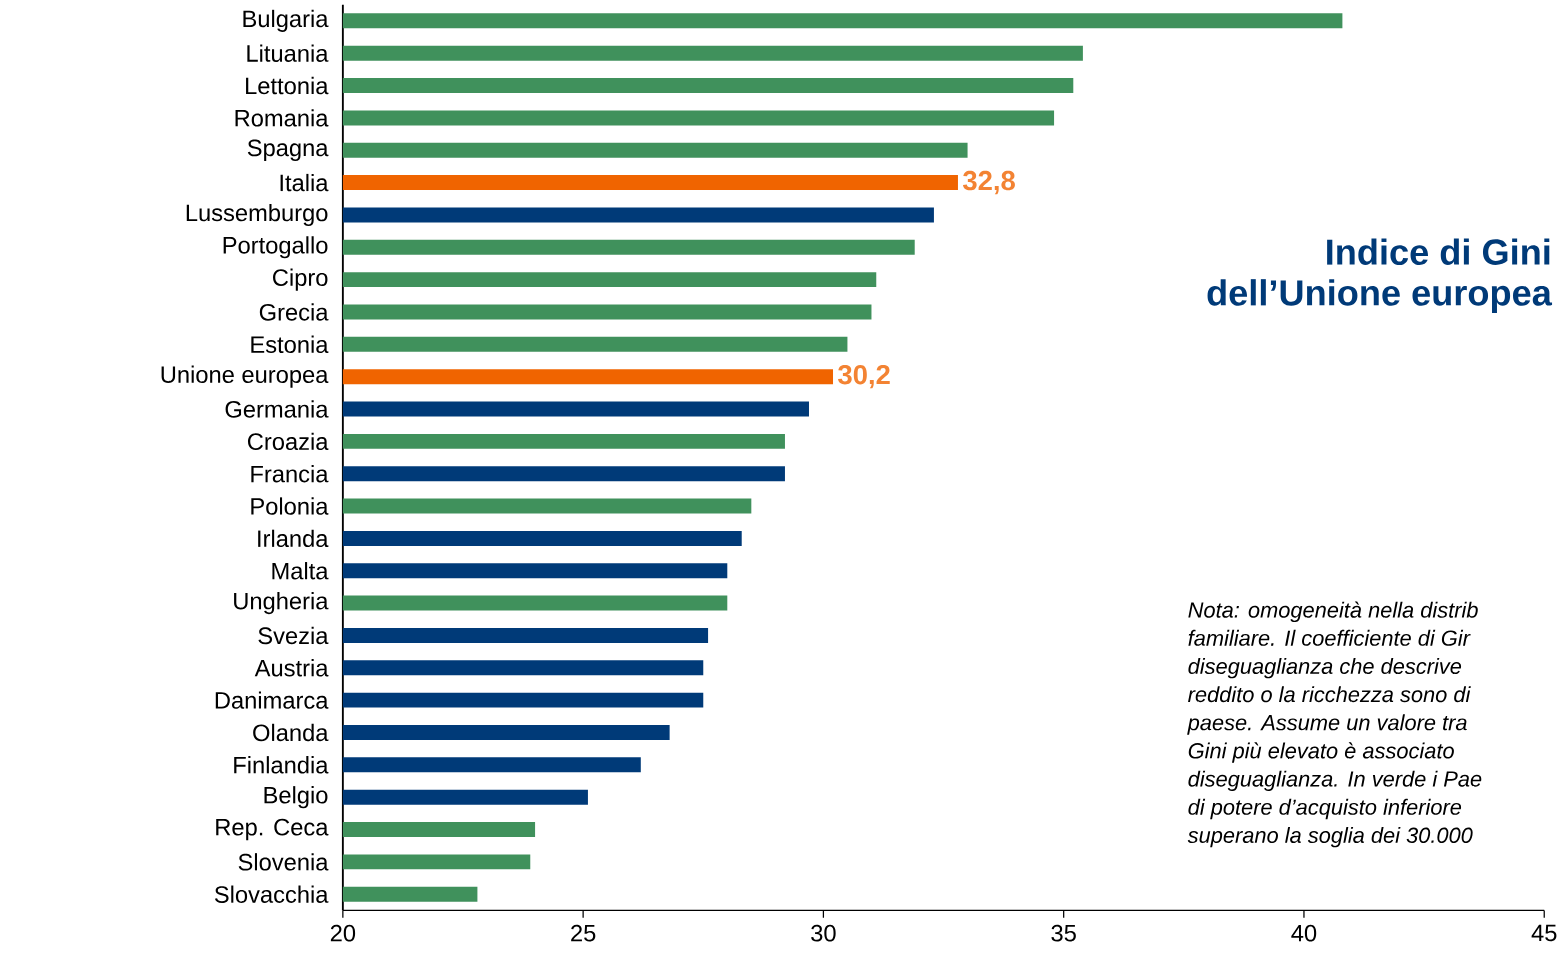 The width and height of the screenshot is (1562, 958). Describe the element at coordinates (283, 862) in the screenshot. I see `y-tick-label: Slovenia` at that location.